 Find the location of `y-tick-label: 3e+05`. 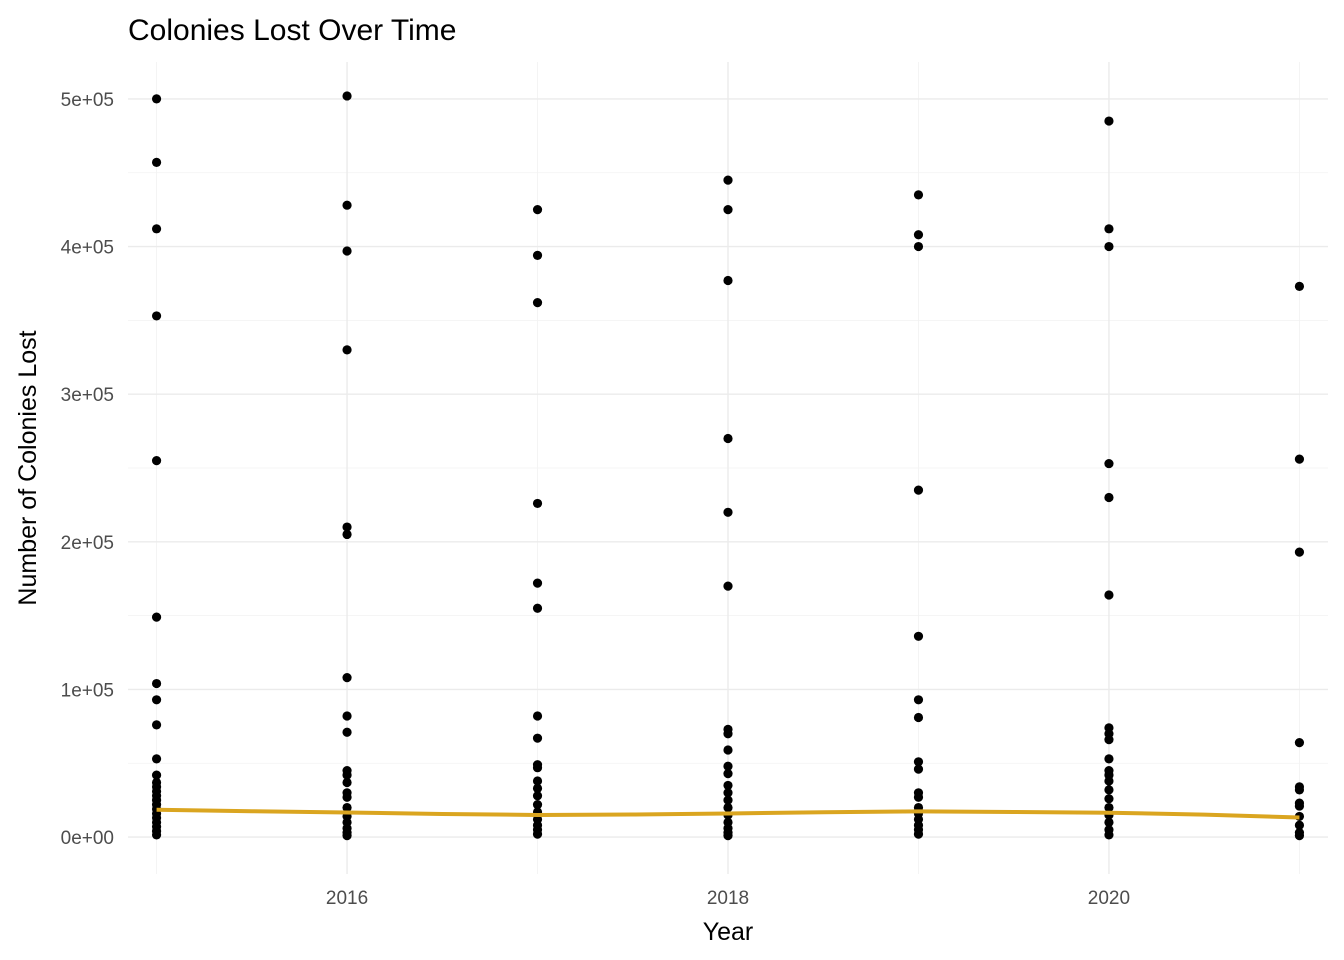

y-tick-label: 3e+05 is located at coordinates (87, 395).